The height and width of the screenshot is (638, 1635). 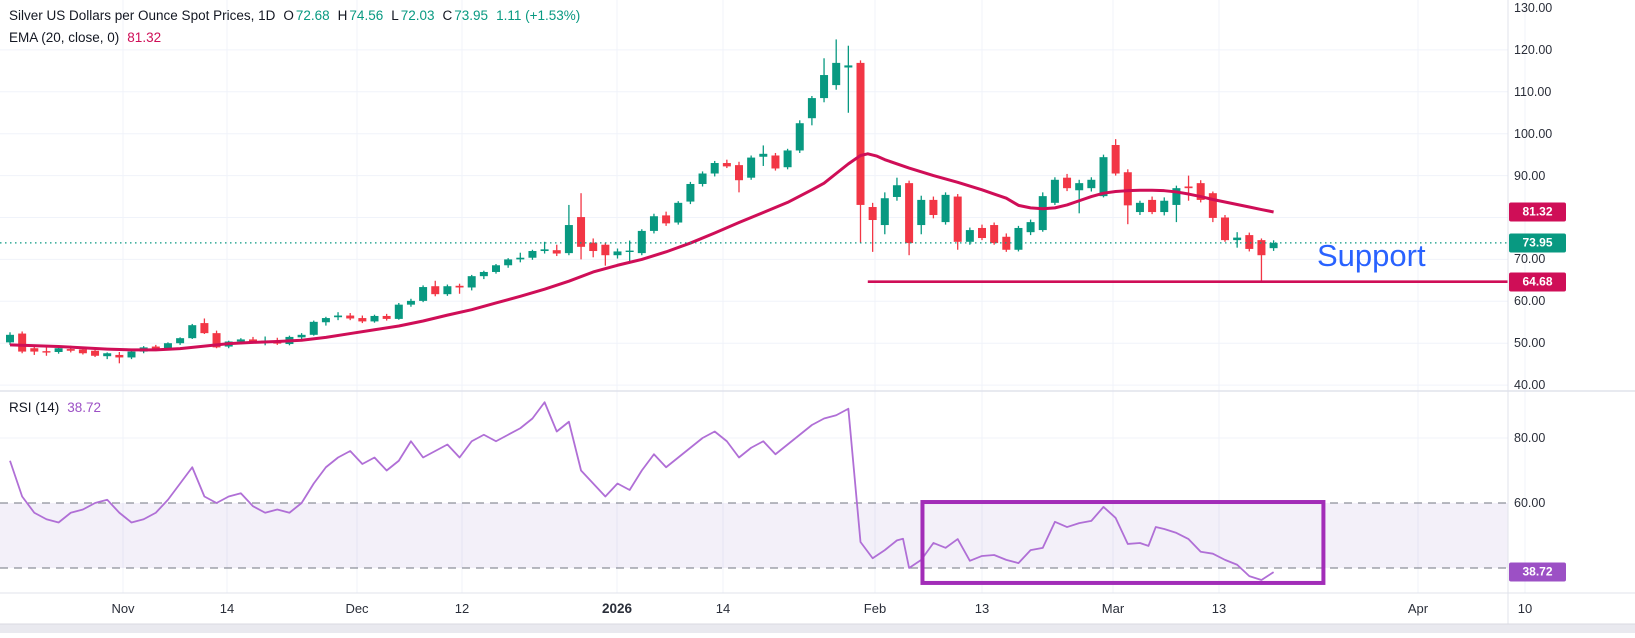 I want to click on time-axis-label: Dec, so click(x=357, y=608).